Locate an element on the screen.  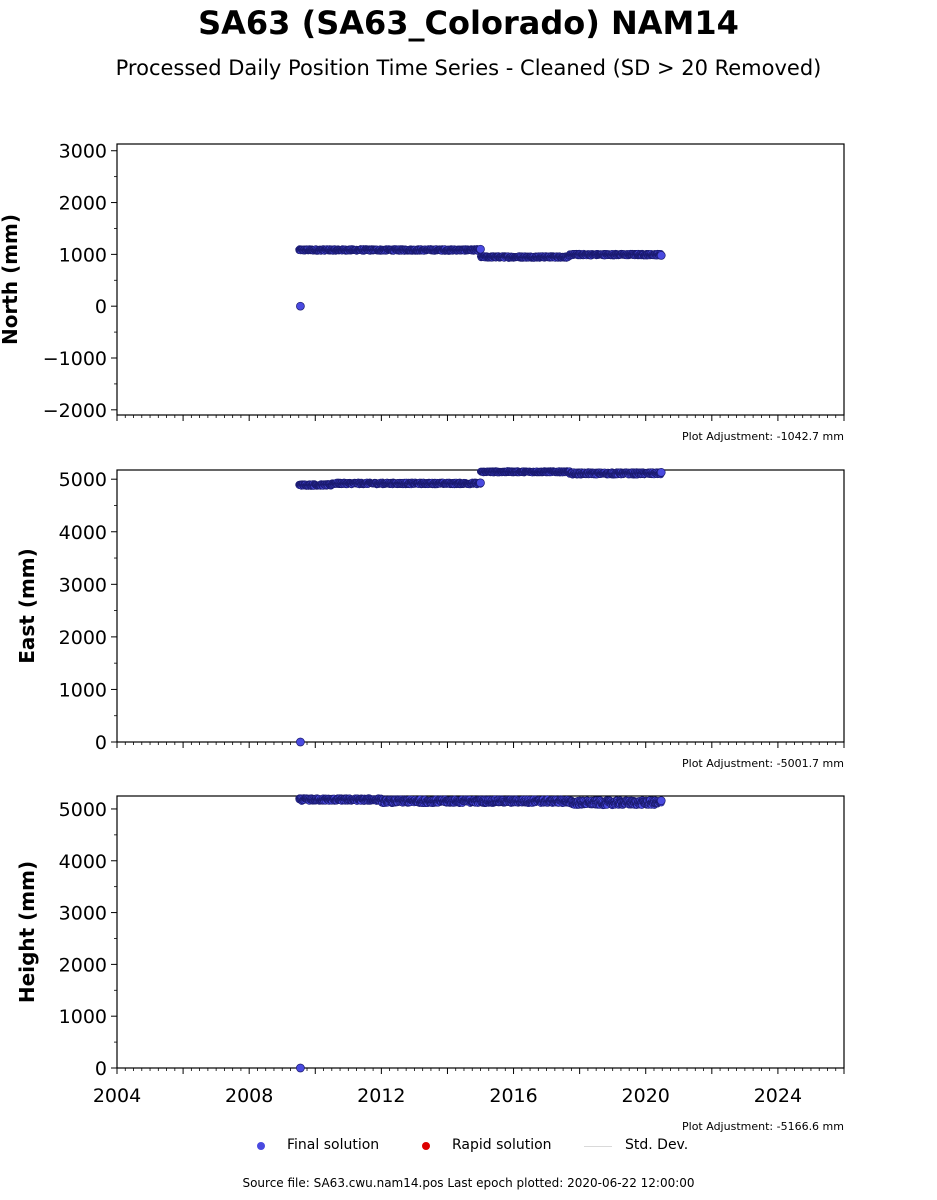
y-axis-label: East (mm) is located at coordinates (27, 606).